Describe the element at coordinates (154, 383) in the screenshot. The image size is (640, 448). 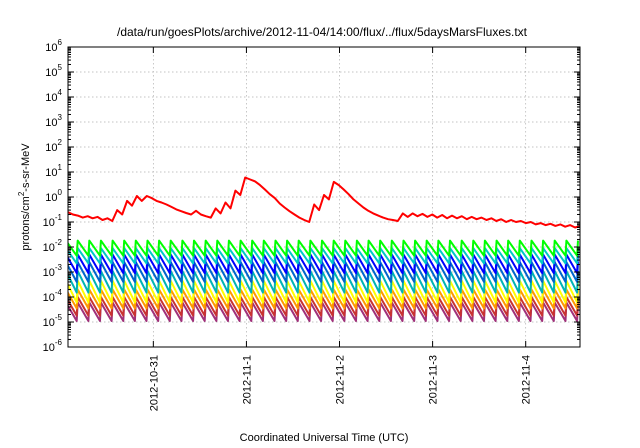
I see `x-tick-label: 2012-10-31` at that location.